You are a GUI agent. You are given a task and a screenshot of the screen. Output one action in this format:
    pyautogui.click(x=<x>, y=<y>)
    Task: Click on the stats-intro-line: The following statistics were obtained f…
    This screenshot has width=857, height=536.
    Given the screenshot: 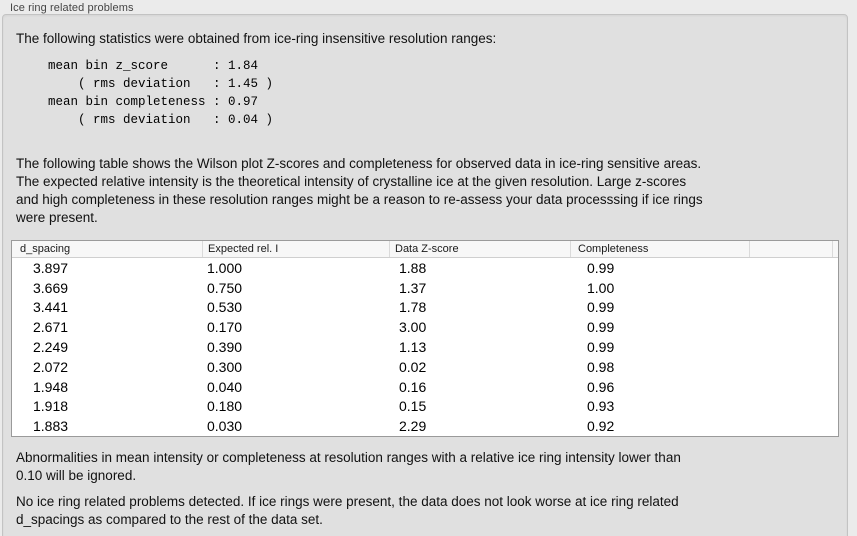 What is the action you would take?
    pyautogui.click(x=256, y=38)
    